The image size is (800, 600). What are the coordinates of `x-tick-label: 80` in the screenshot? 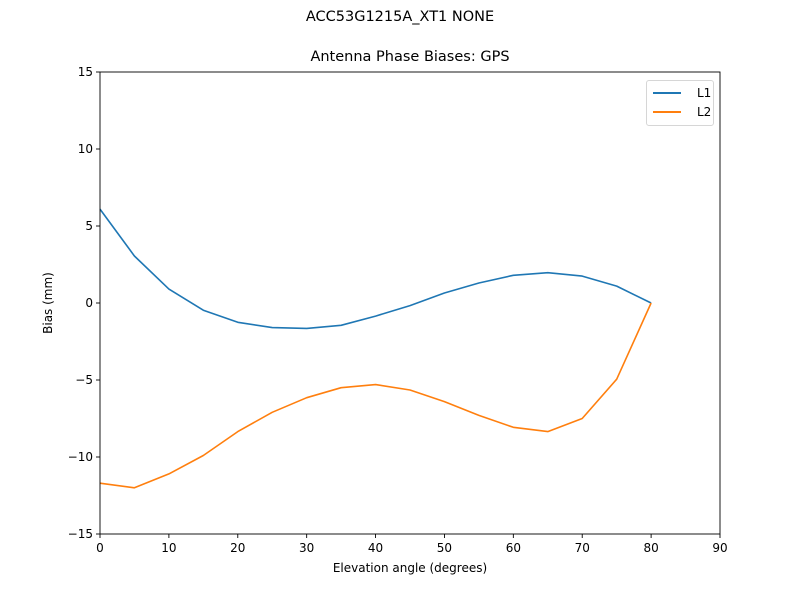 It's located at (650, 548).